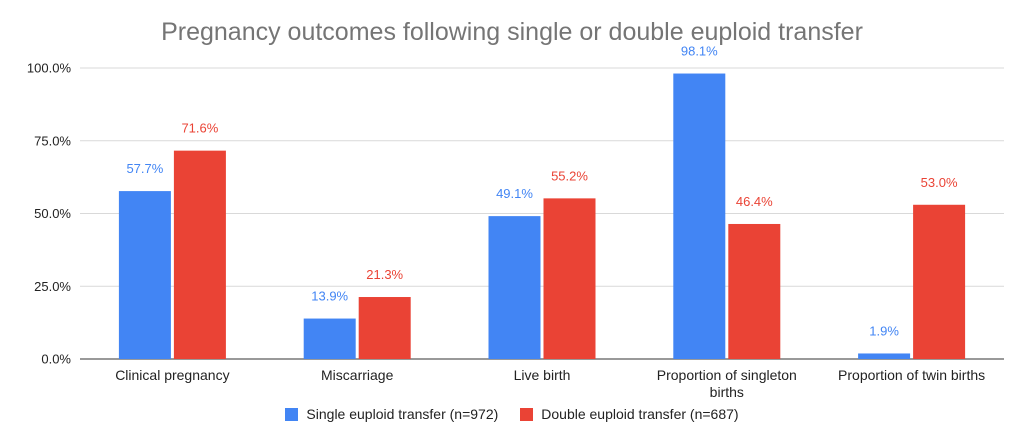 This screenshot has width=1024, height=448. Describe the element at coordinates (144, 168) in the screenshot. I see `data-label: 57.7%` at that location.